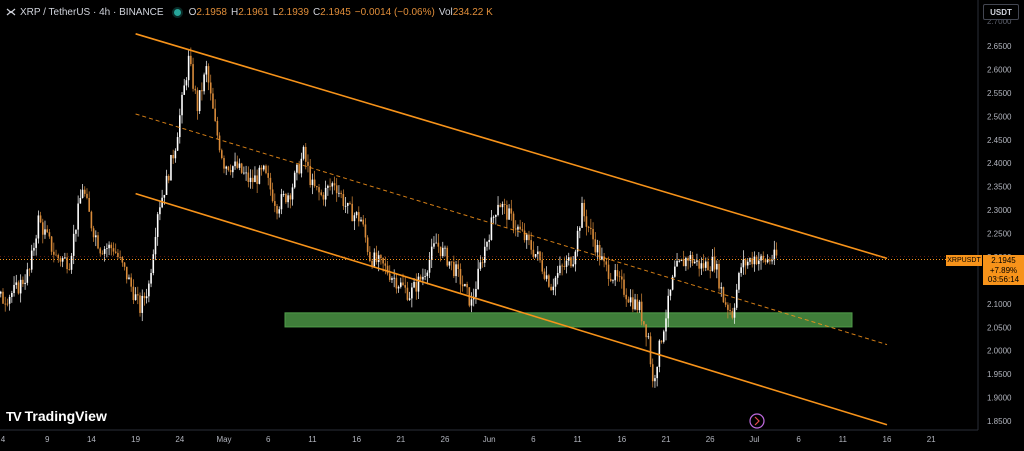 This screenshot has height=451, width=1024. I want to click on replay-icon, so click(757, 421).